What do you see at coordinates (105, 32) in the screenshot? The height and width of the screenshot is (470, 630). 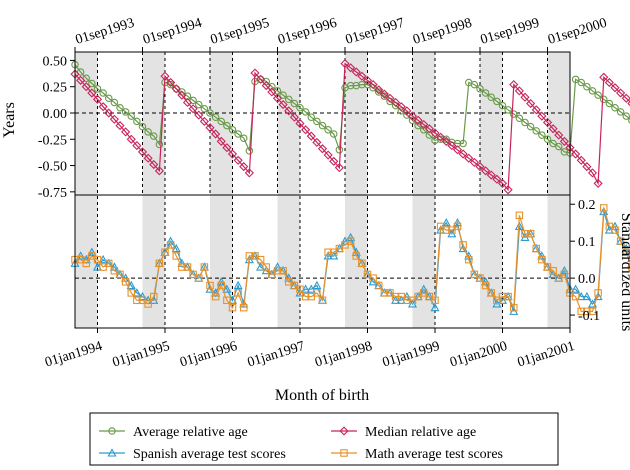 I see `x-tick-label-top: 01sep1993` at bounding box center [105, 32].